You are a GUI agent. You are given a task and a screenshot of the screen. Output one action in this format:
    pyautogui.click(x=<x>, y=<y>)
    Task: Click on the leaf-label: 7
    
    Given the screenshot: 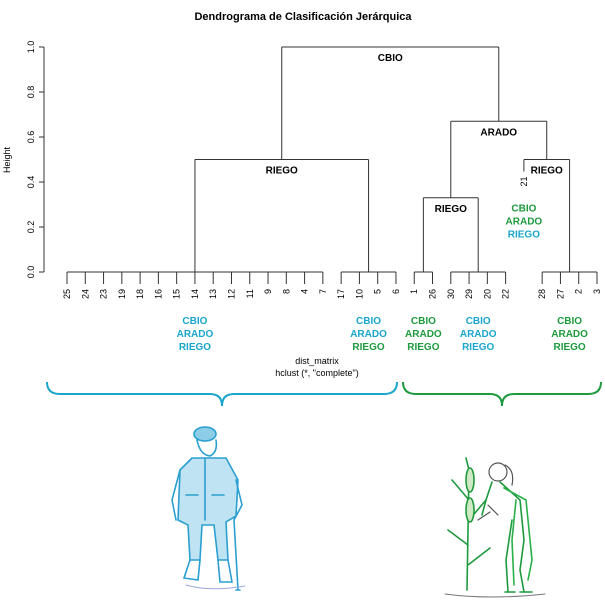 What is the action you would take?
    pyautogui.click(x=323, y=291)
    